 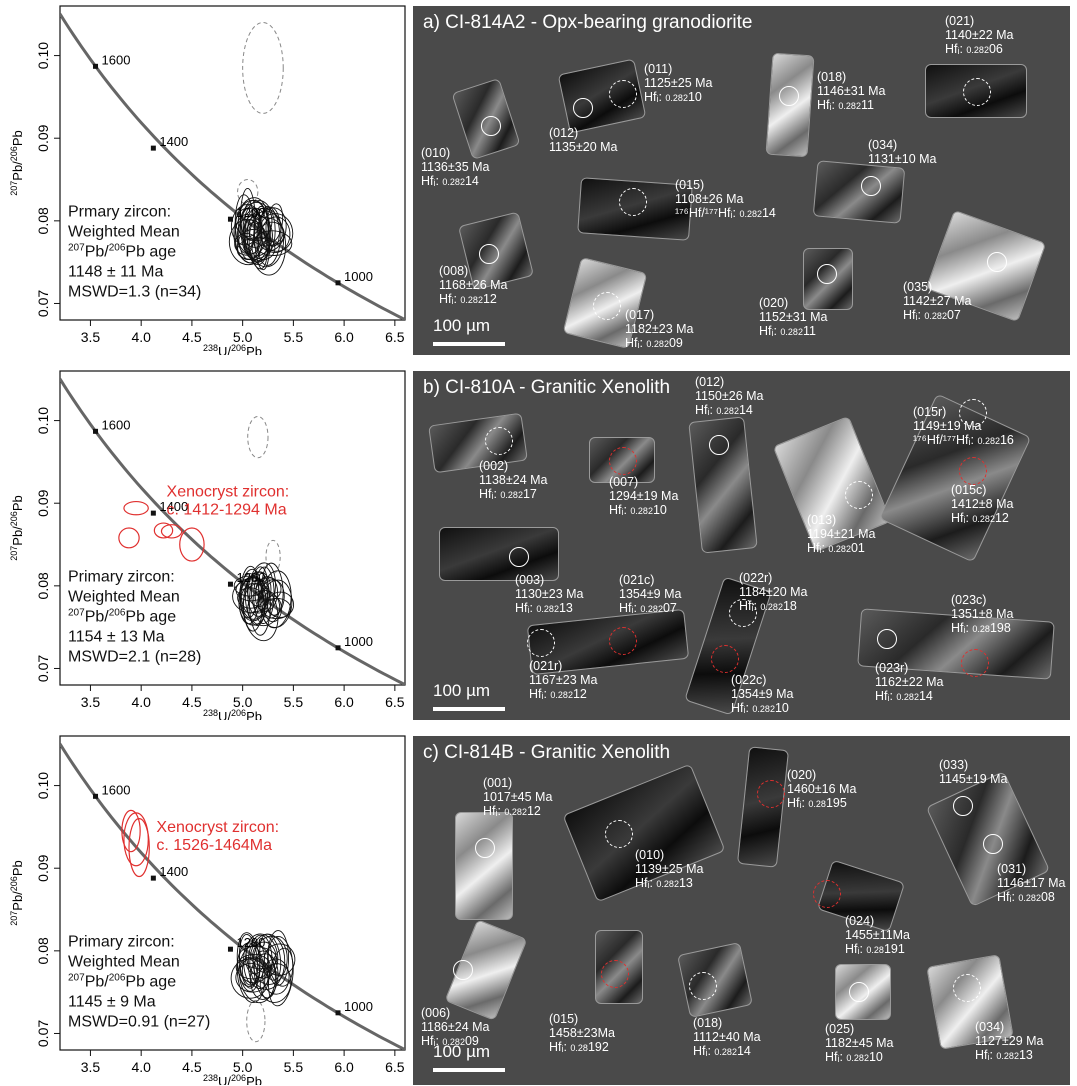 I want to click on y-axis-label: 207Pb/206Pb, so click(x=17, y=892).